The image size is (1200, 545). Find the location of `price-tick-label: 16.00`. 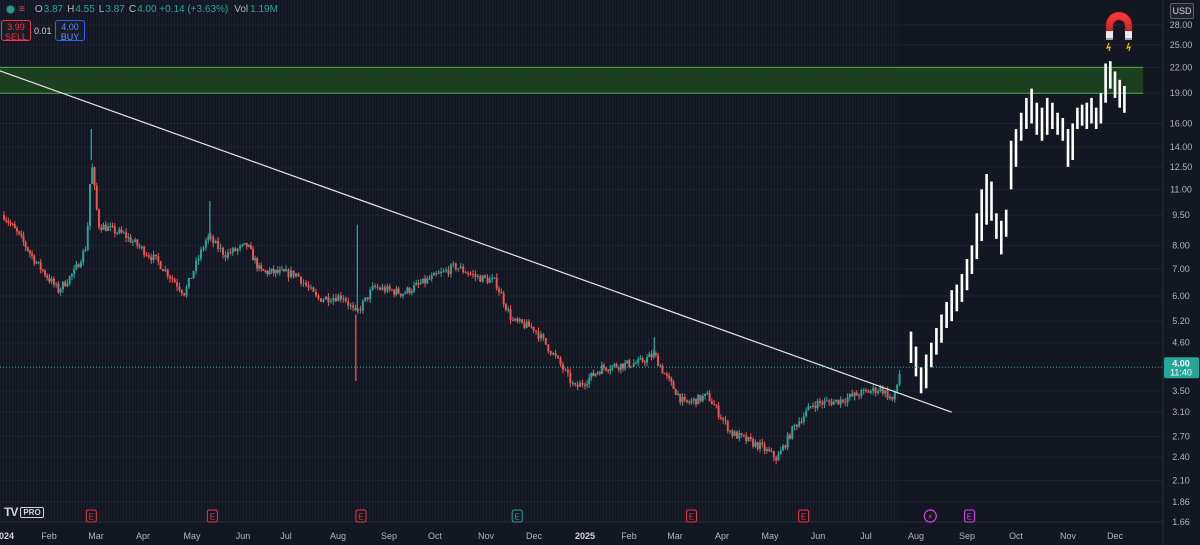

price-tick-label: 16.00 is located at coordinates (1181, 123).